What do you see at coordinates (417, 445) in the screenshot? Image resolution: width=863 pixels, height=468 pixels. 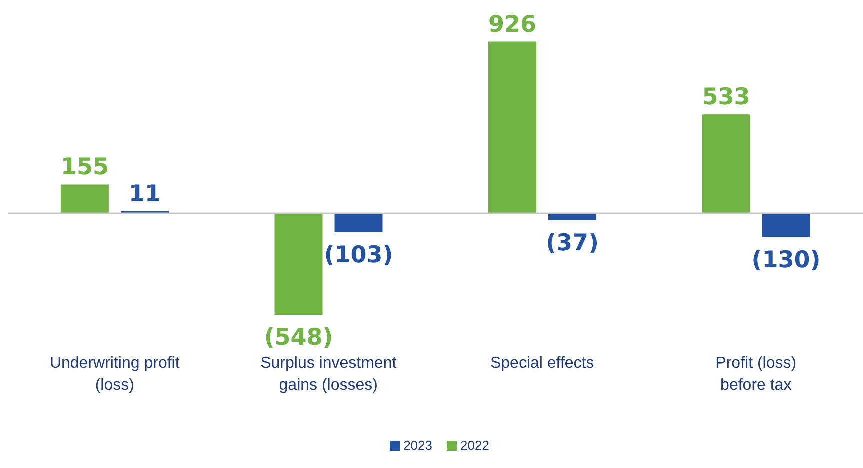 I see `legend-label: 2023` at bounding box center [417, 445].